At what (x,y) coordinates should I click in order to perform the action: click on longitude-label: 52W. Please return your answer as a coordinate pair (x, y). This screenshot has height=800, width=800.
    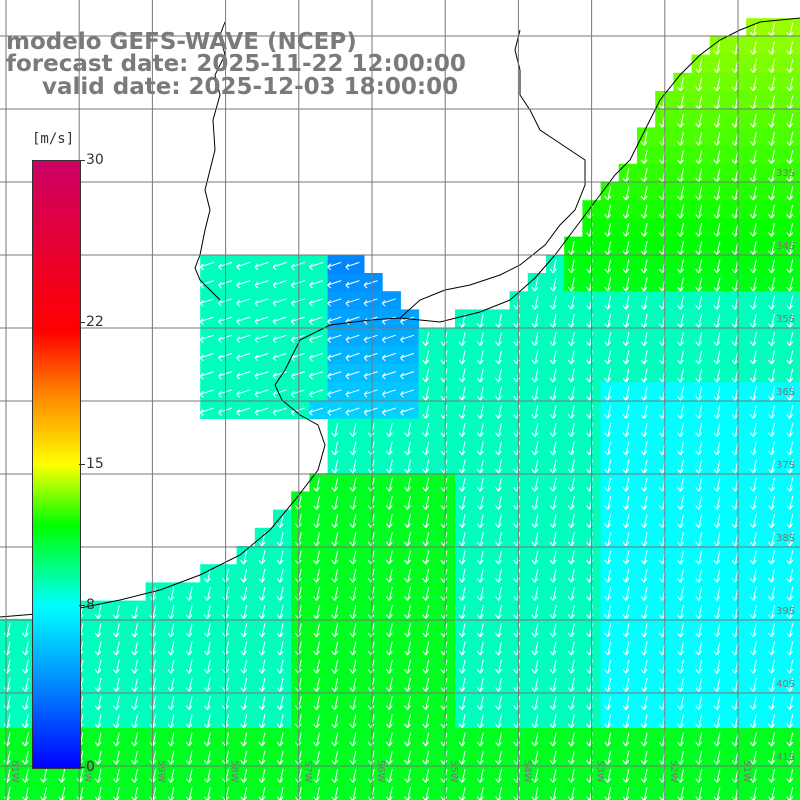
    Looking at the image, I should click on (673, 771).